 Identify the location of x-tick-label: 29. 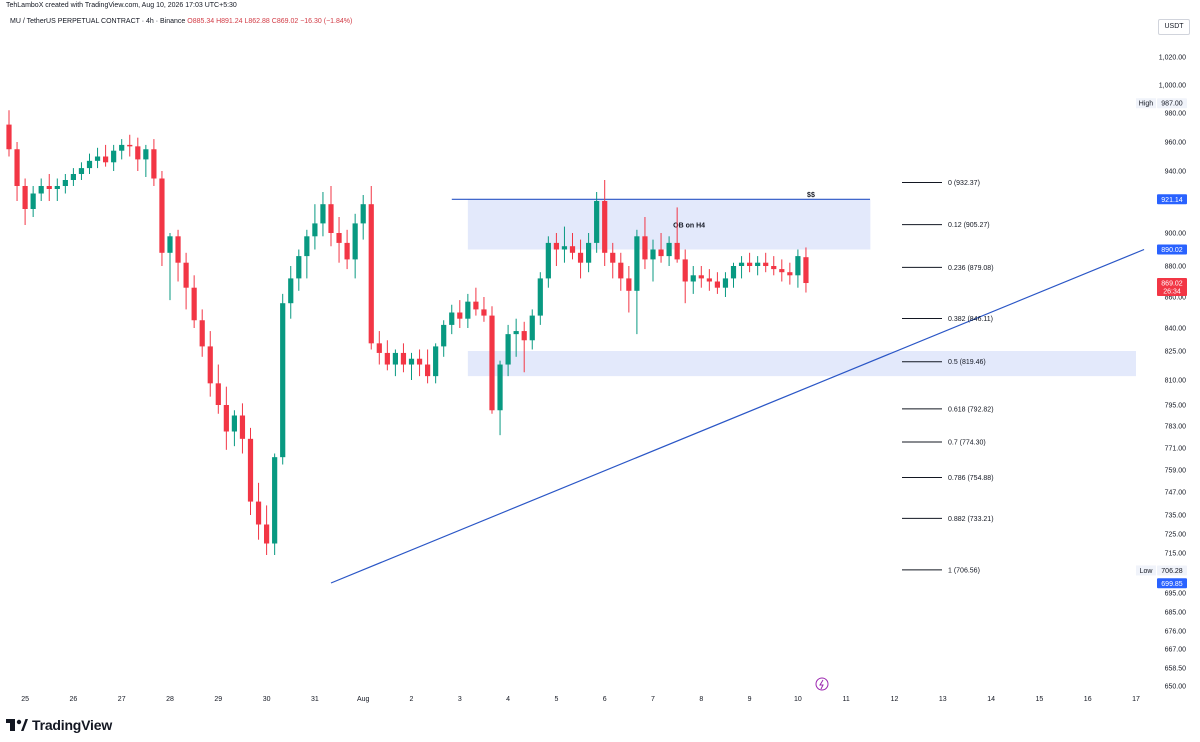
(218, 699).